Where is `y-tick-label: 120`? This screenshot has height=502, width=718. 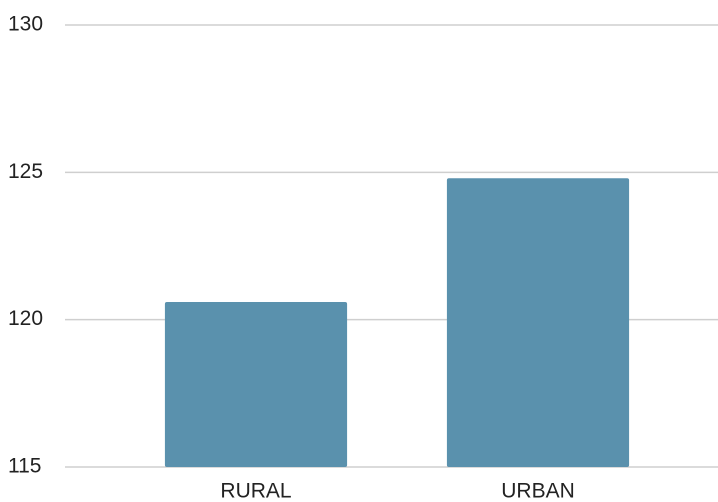 y-tick-label: 120 is located at coordinates (25, 318).